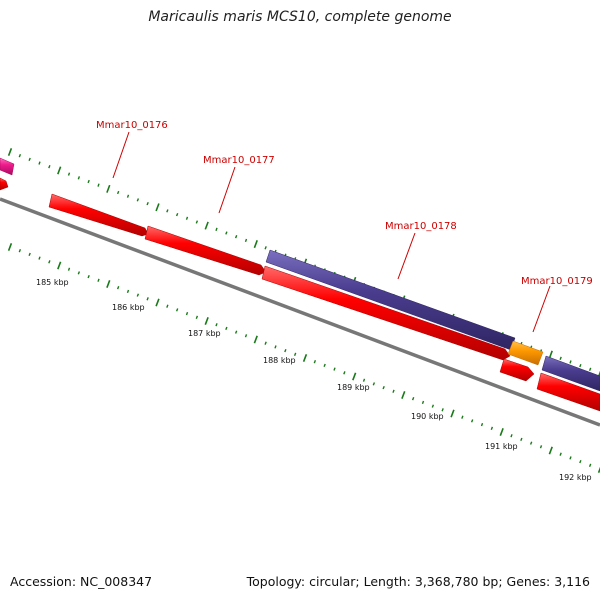 This screenshot has height=600, width=600. What do you see at coordinates (575, 477) in the screenshot?
I see `scale-label: 192 kbp` at bounding box center [575, 477].